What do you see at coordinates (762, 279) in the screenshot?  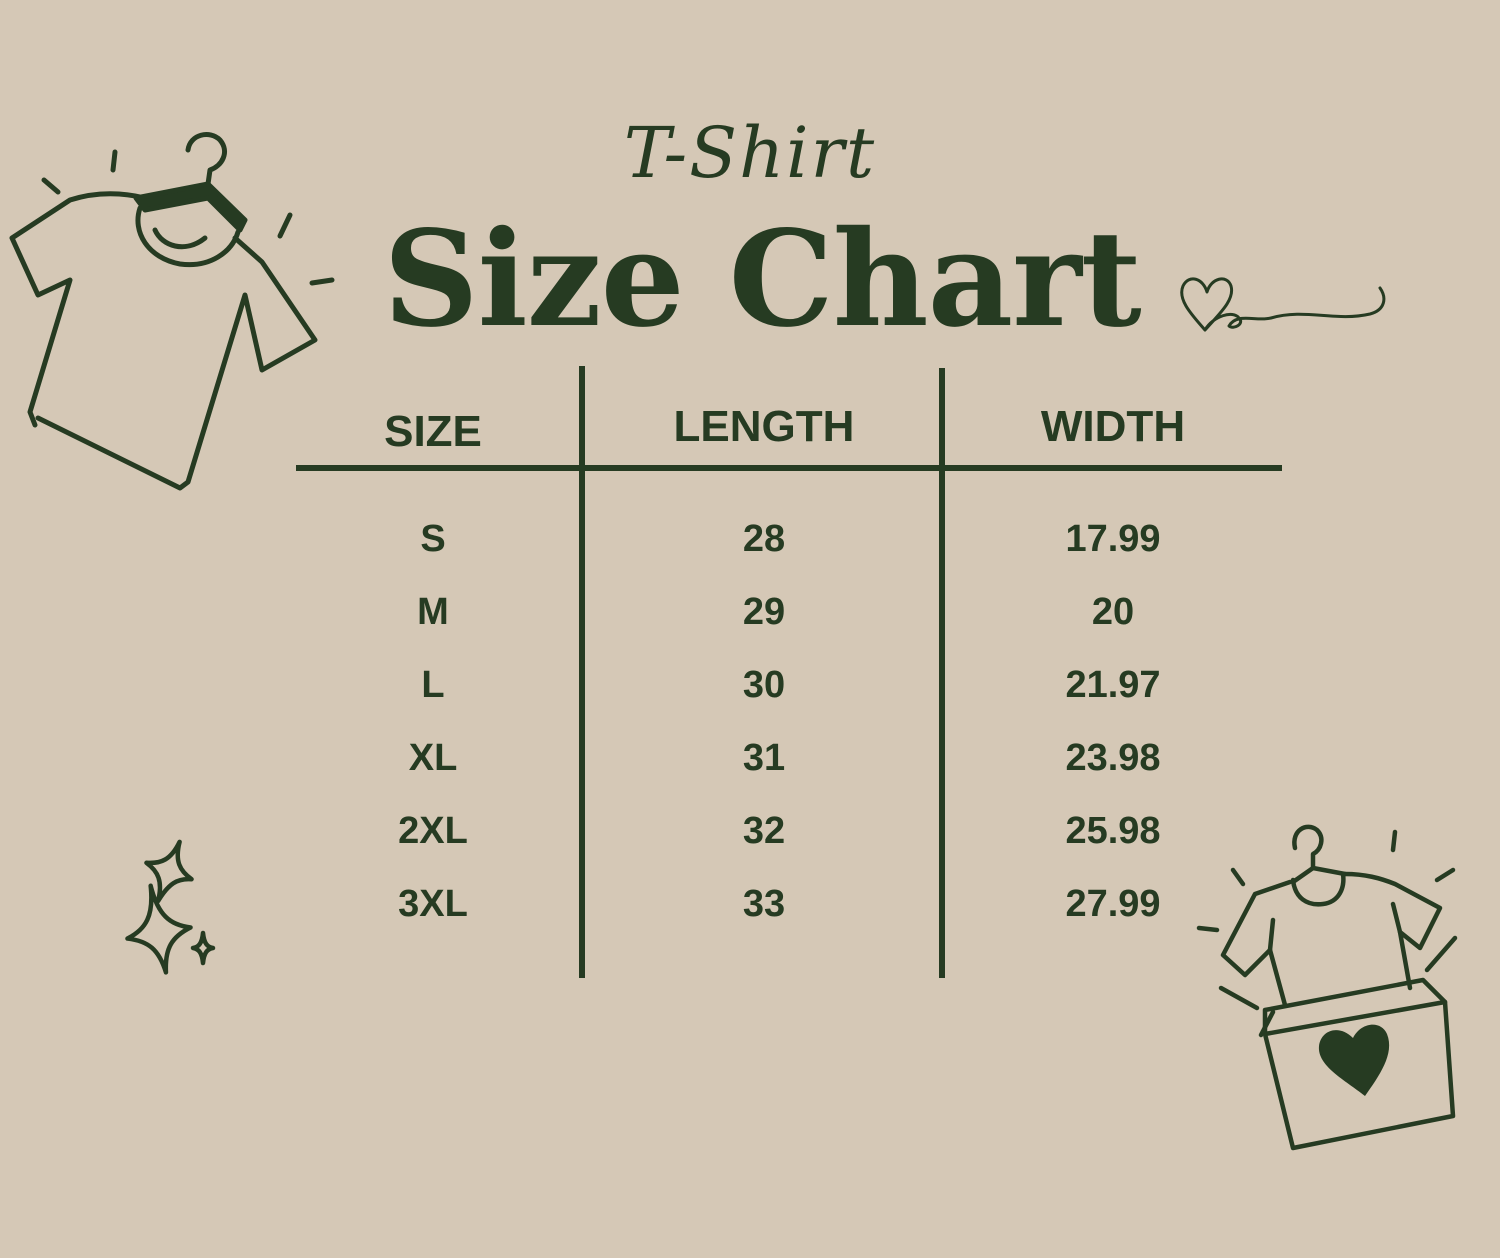 I see `page-title: Size Chart` at bounding box center [762, 279].